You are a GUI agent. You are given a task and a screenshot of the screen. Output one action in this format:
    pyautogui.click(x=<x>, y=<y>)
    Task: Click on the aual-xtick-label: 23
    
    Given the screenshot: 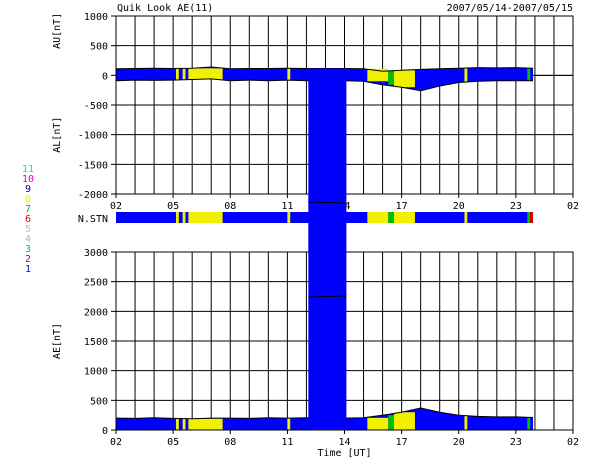 What is the action you would take?
    pyautogui.click(x=516, y=206)
    